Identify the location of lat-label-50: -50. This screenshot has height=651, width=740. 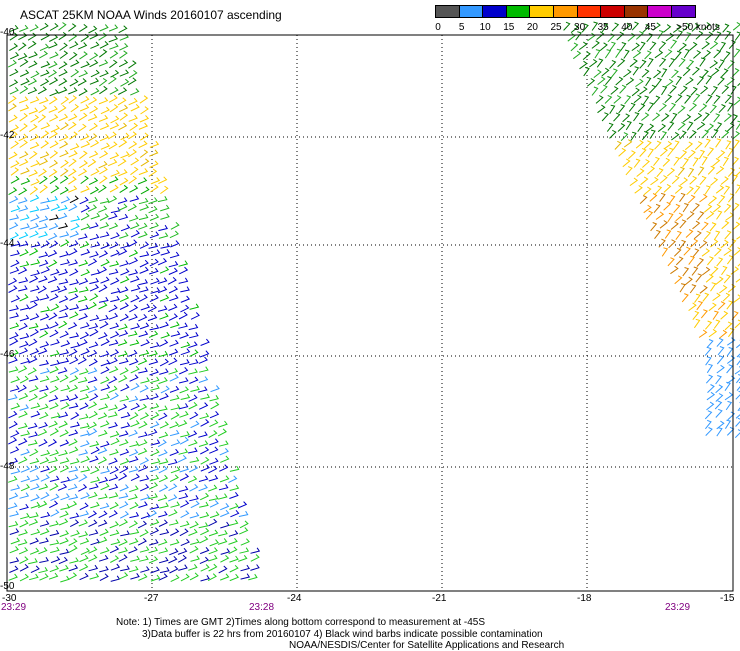
(7, 586).